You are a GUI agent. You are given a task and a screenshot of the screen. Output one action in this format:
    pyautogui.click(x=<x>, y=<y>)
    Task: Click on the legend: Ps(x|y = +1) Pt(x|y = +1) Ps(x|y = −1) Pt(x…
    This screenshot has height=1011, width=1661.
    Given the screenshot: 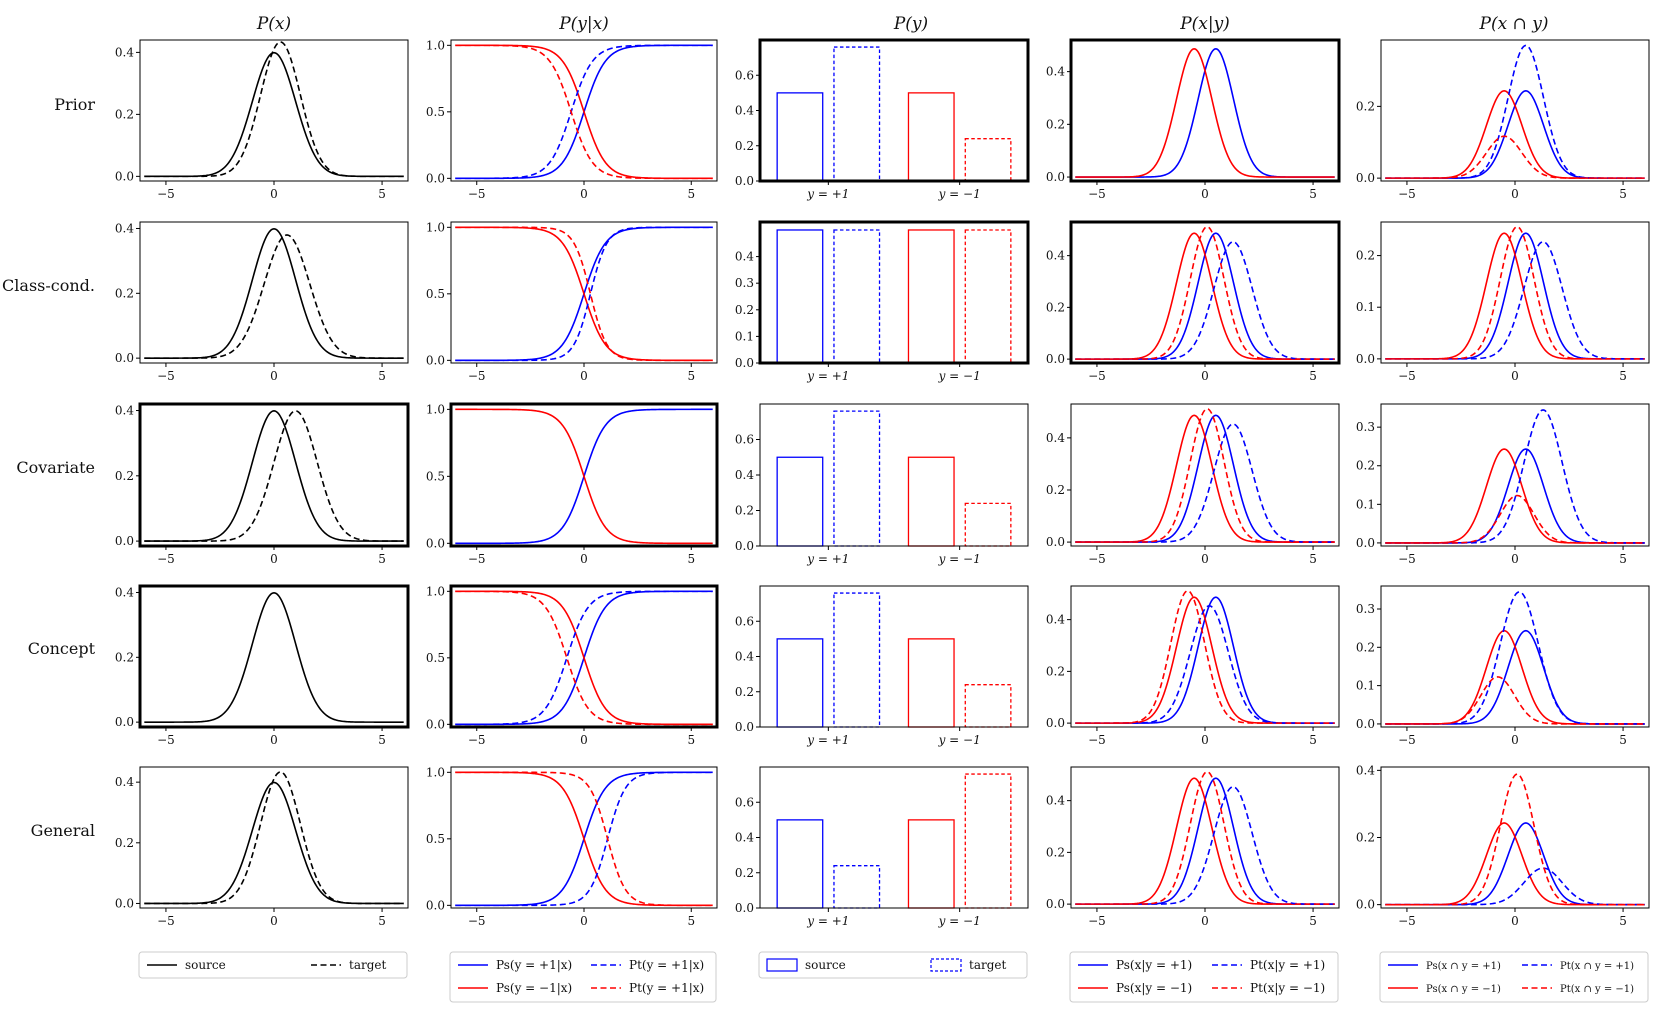 What is the action you would take?
    pyautogui.click(x=1204, y=977)
    